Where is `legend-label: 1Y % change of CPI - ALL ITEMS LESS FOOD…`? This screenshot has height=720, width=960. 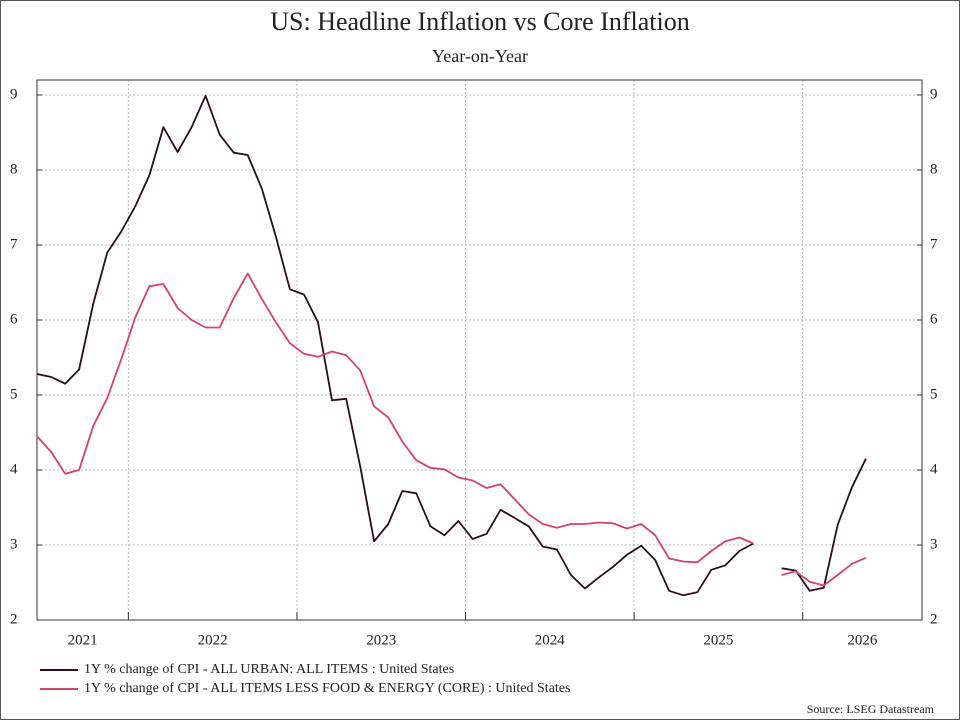
legend-label: 1Y % change of CPI - ALL ITEMS LESS FOOD… is located at coordinates (327, 688).